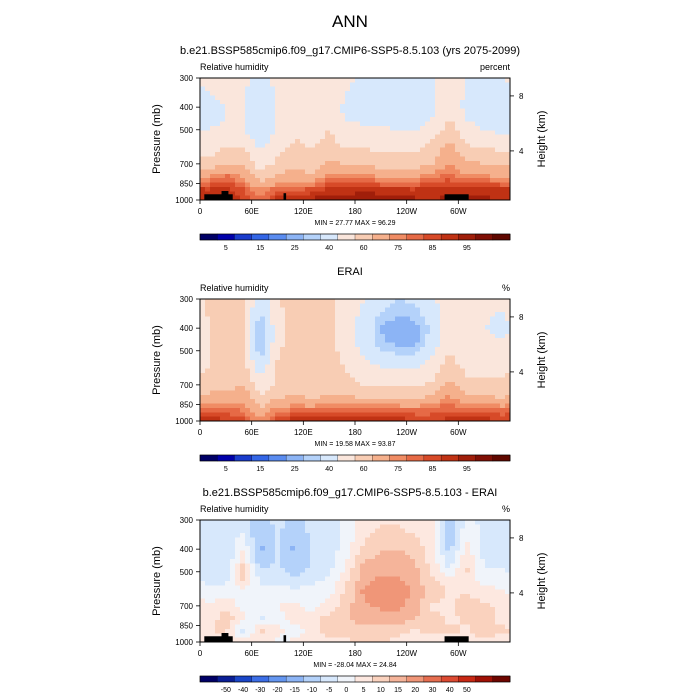 The width and height of the screenshot is (700, 700). What do you see at coordinates (432, 458) in the screenshot?
I see `colorbar-box` at bounding box center [432, 458].